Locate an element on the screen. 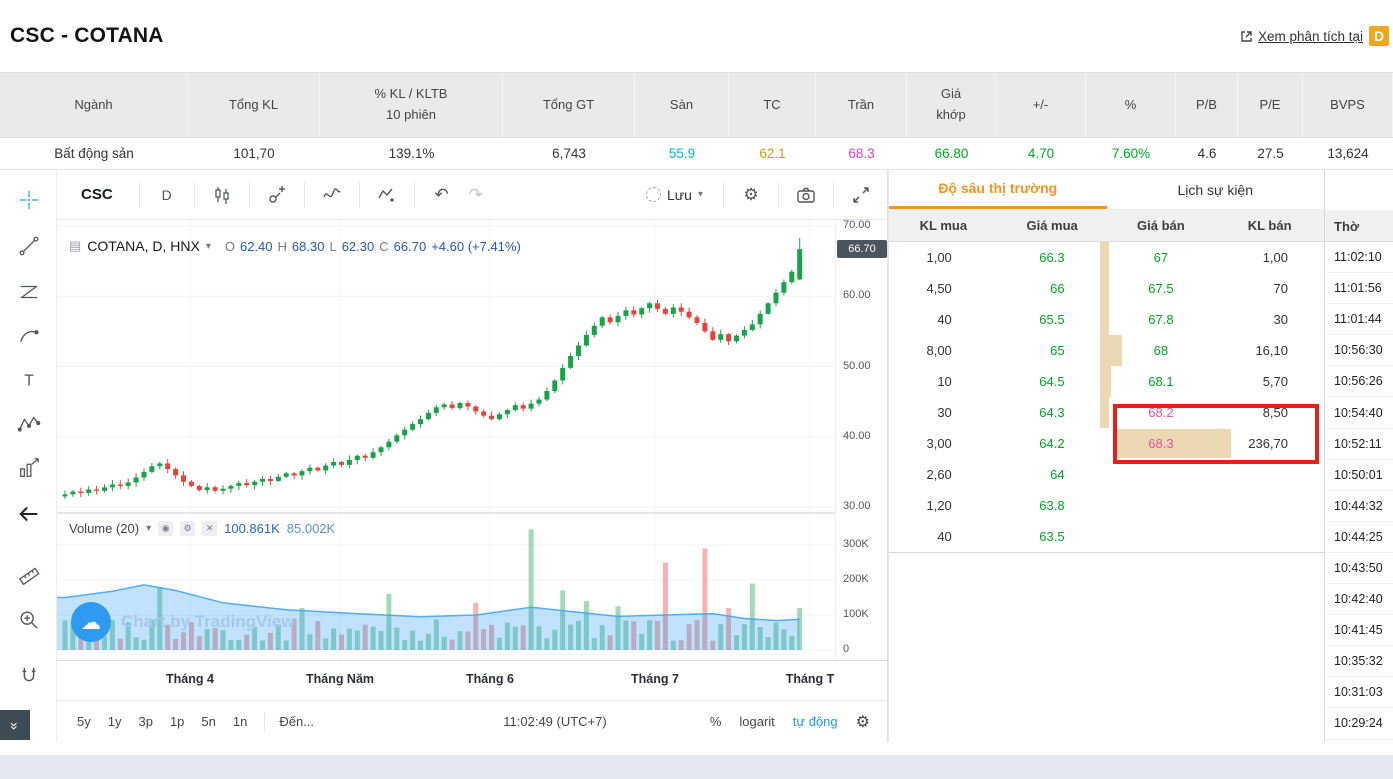  interval-button: D is located at coordinates (166, 194).